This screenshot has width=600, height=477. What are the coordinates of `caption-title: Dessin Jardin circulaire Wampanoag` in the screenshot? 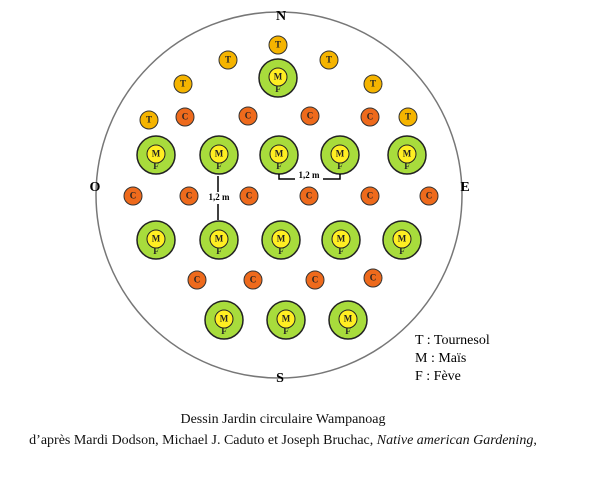 It's located at (282, 419).